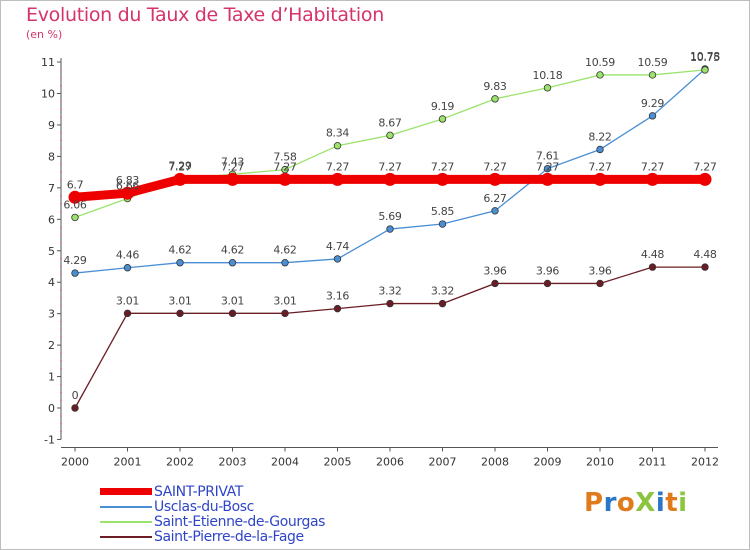 This screenshot has height=550, width=750. What do you see at coordinates (51, 377) in the screenshot?
I see `y-tick-label: 1` at bounding box center [51, 377].